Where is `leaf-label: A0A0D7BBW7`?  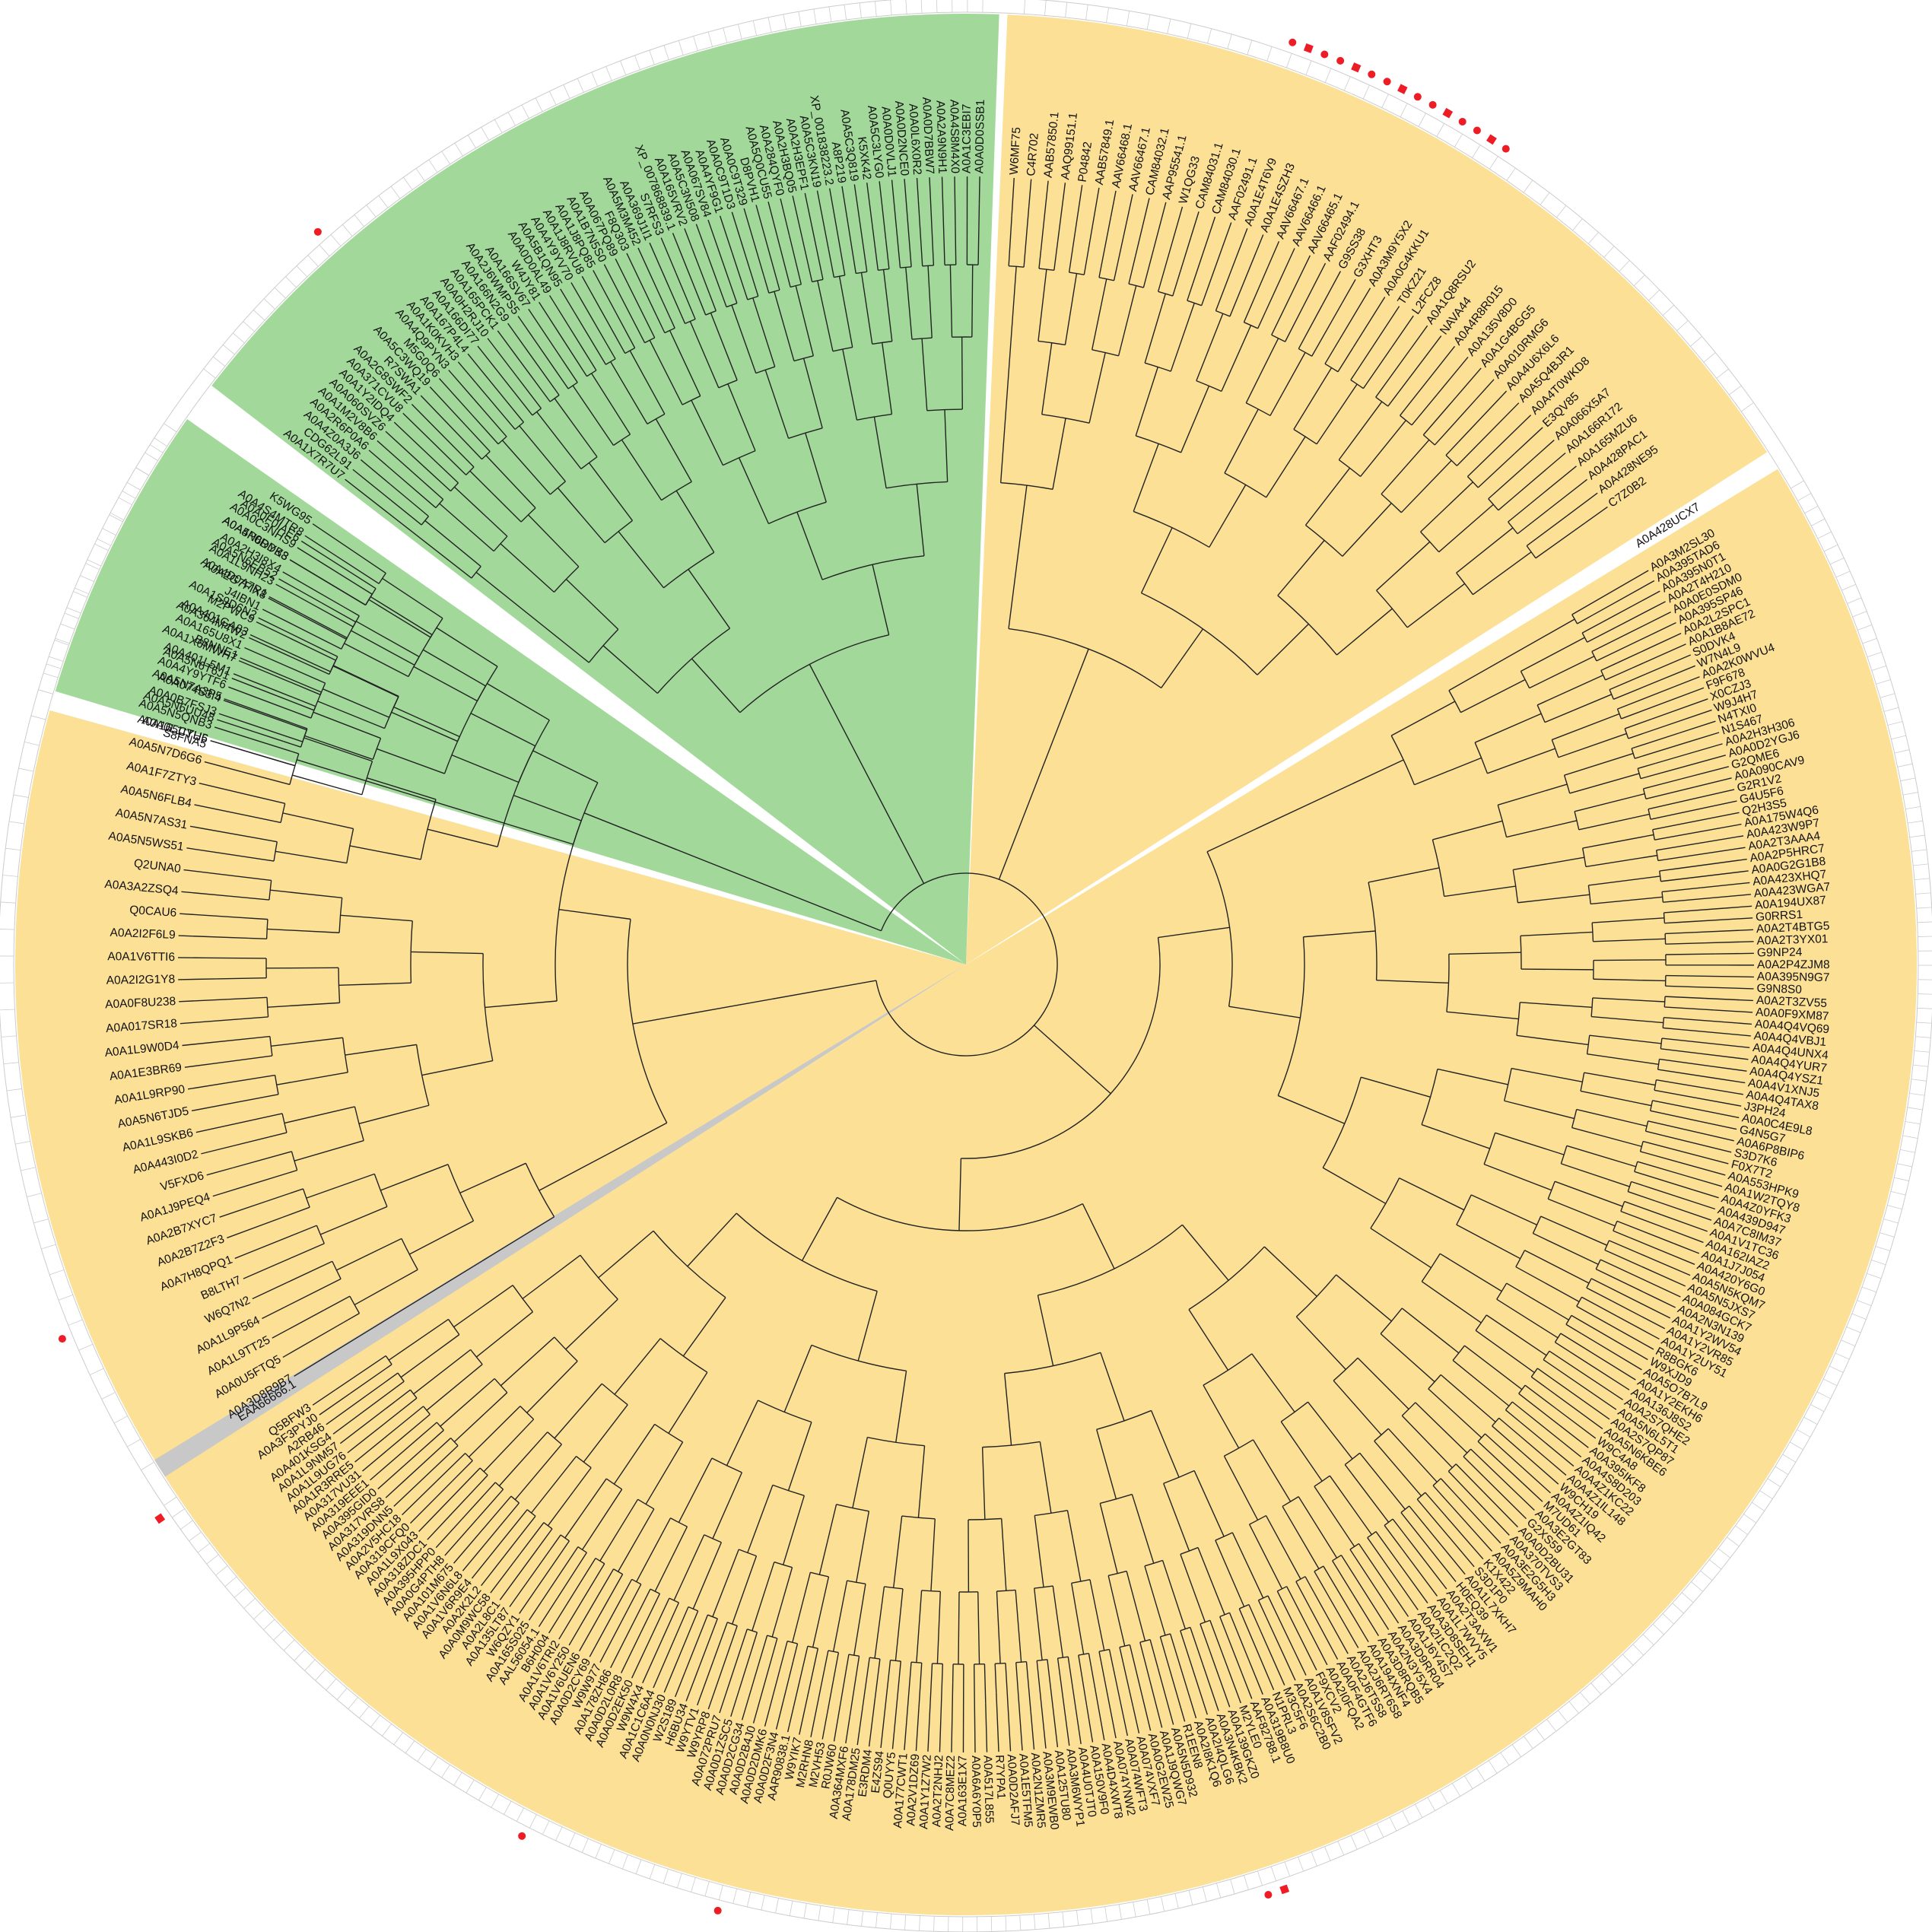
leaf-label: A0A0D7BBW7 is located at coordinates (928, 135).